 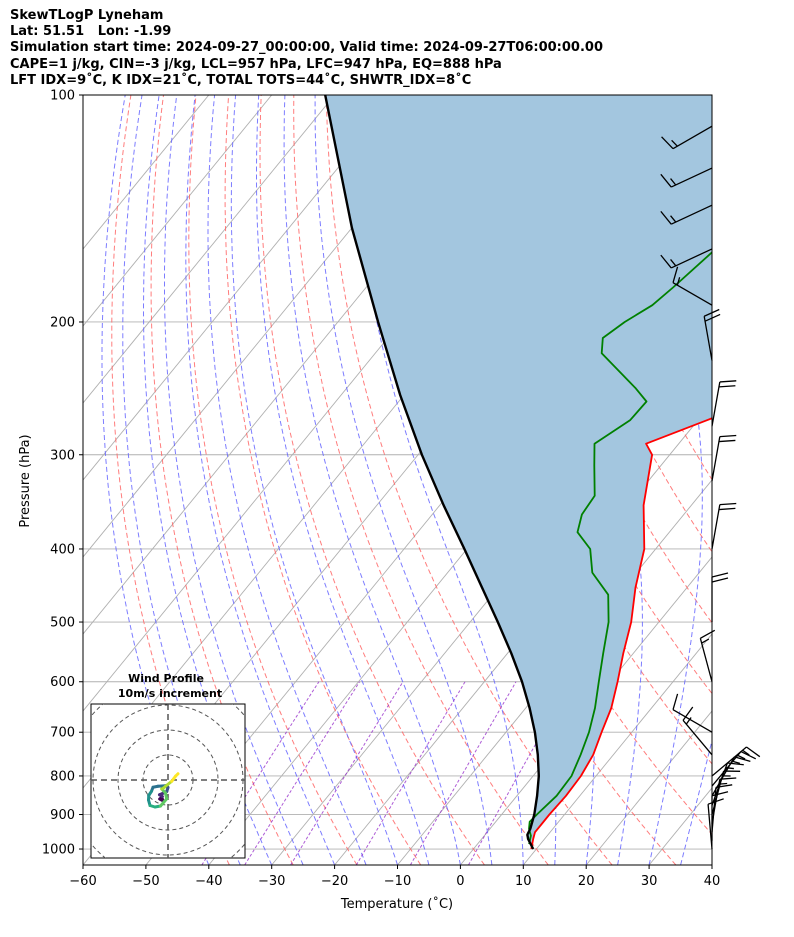 I want to click on hodograph-subtitle: 10m/s increment, so click(x=170, y=693).